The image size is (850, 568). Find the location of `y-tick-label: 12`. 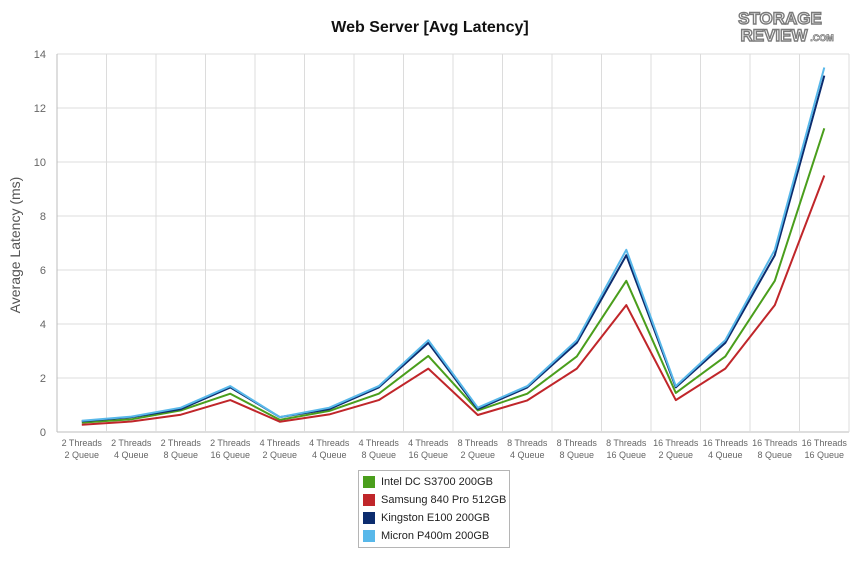

y-tick-label: 12 is located at coordinates (40, 109).